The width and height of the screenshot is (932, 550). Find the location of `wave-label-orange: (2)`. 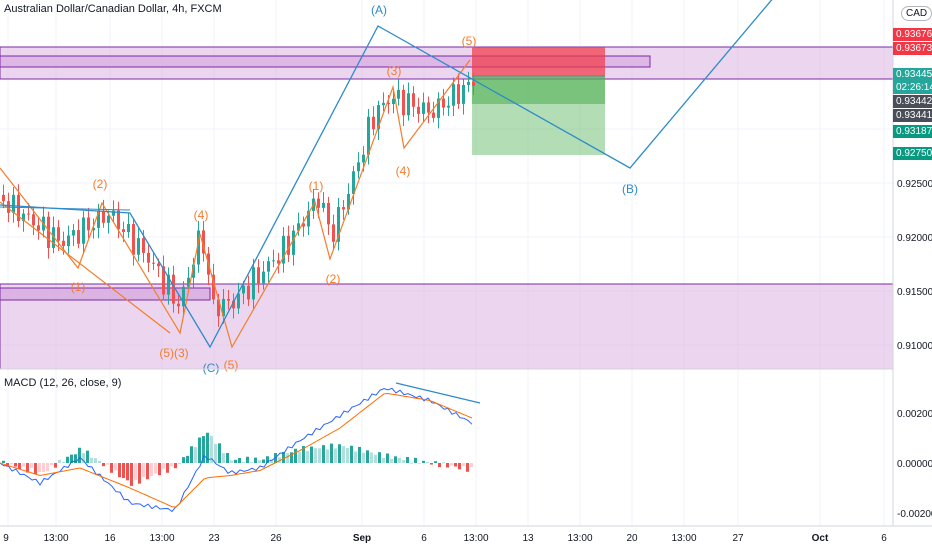

wave-label-orange: (2) is located at coordinates (333, 279).